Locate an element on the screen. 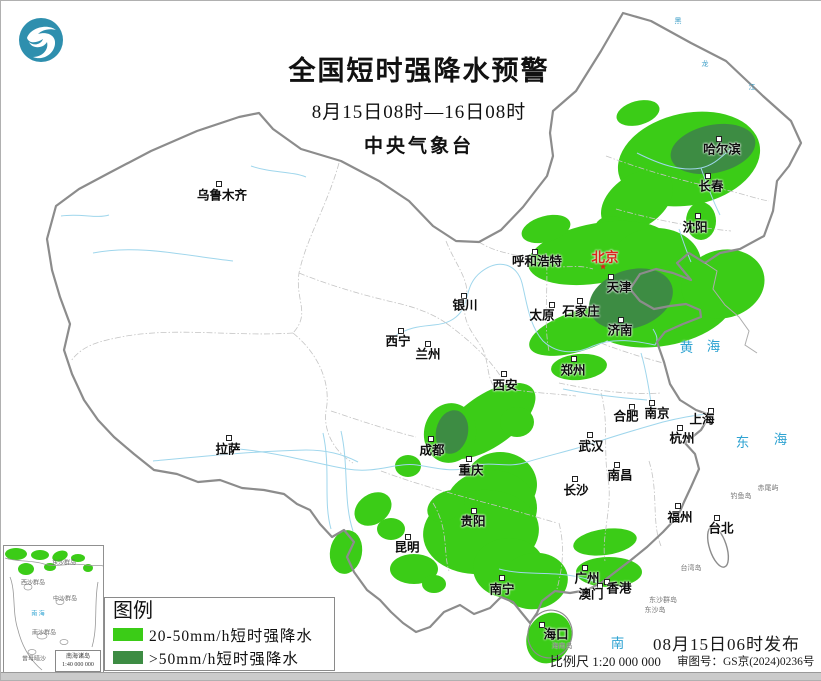 The image size is (821, 681). legend-label: >50mm/h短时强降水 is located at coordinates (224, 659).